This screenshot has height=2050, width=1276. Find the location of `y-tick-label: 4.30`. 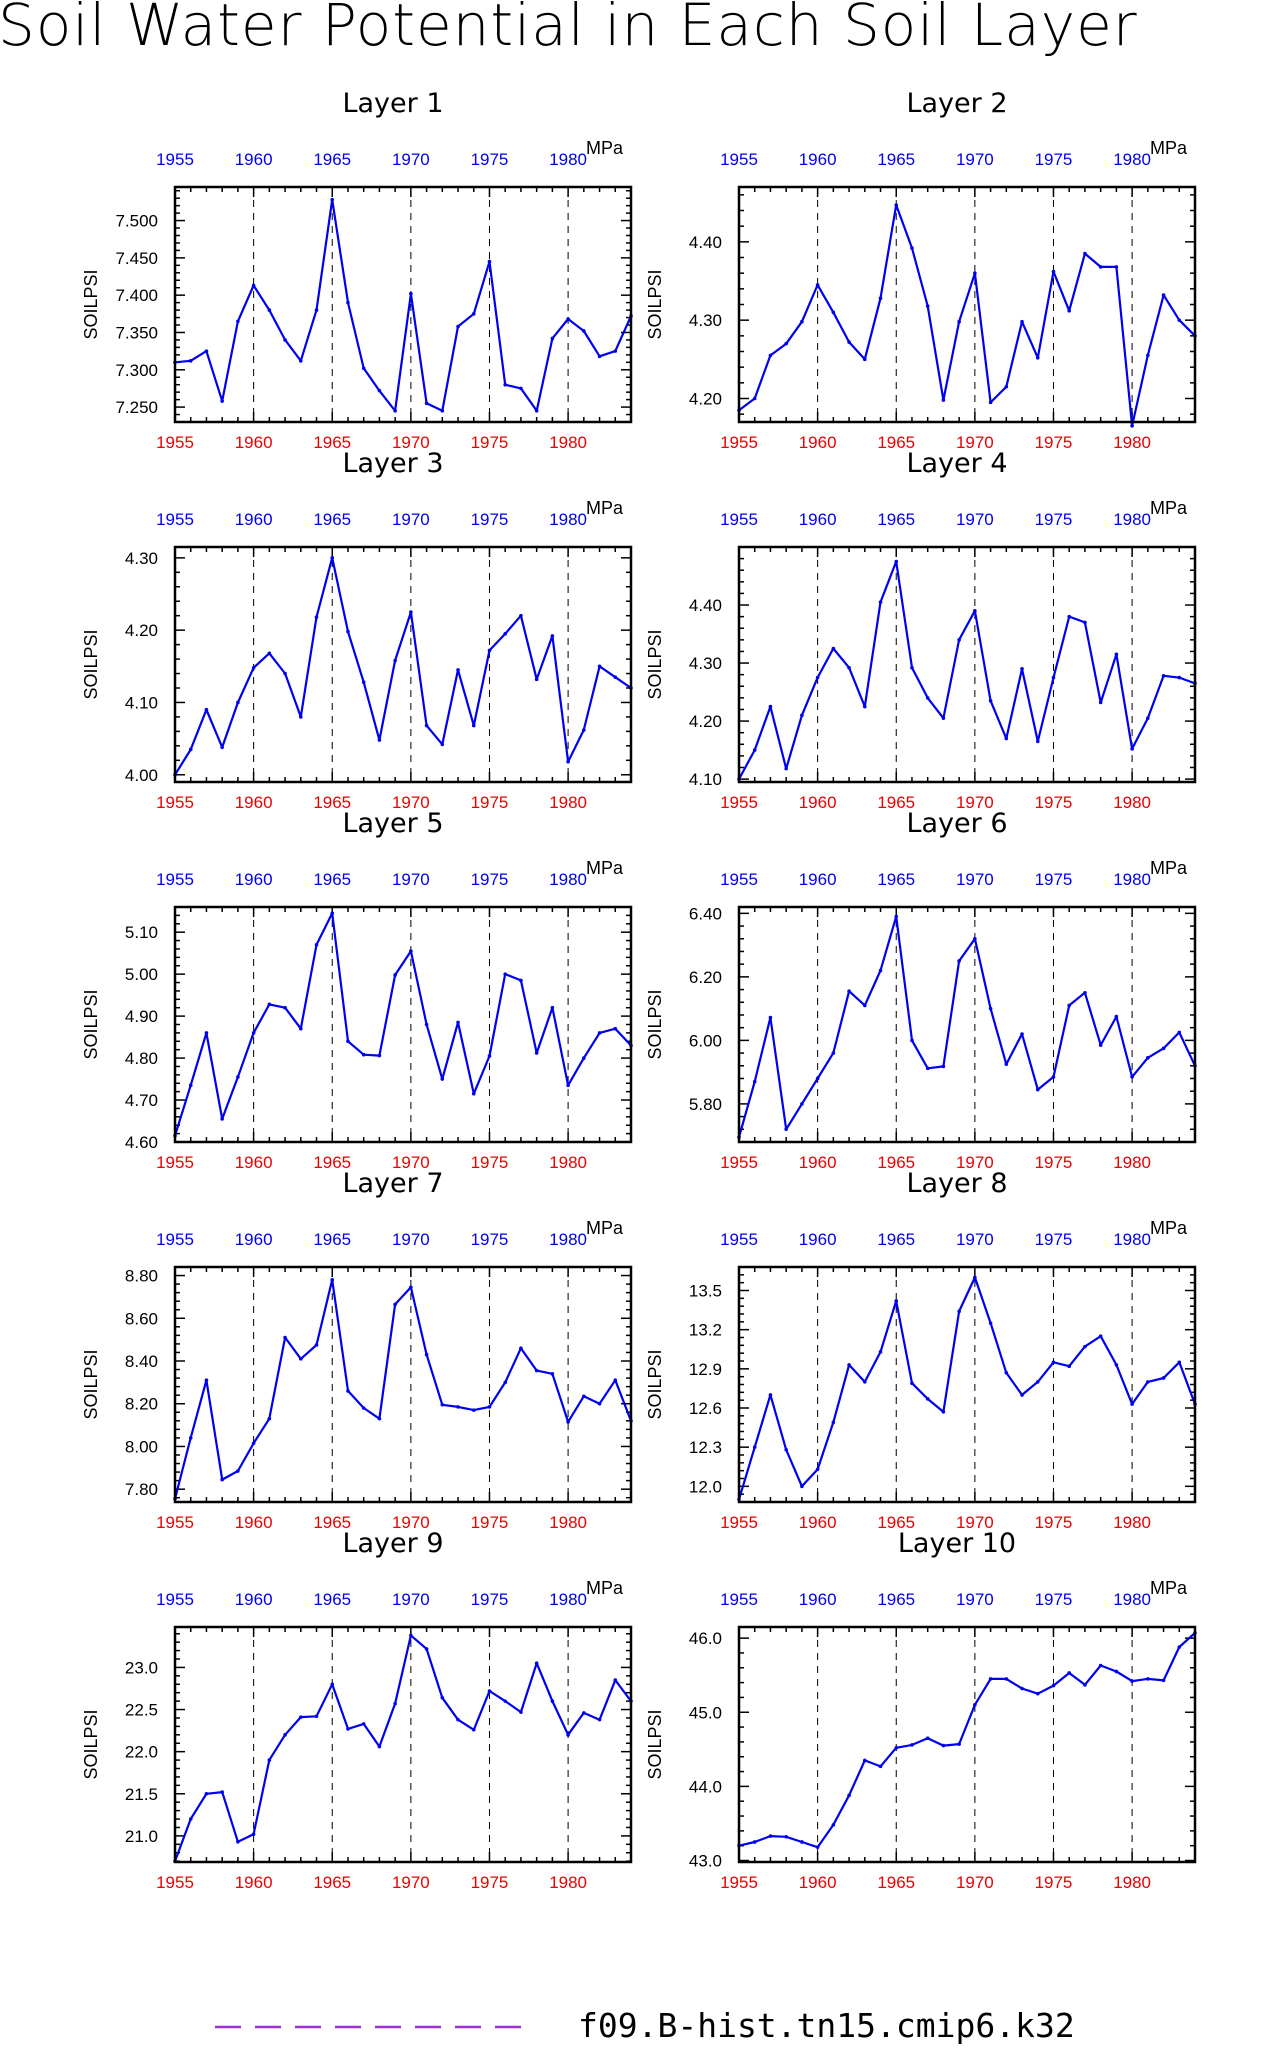

y-tick-label: 4.30 is located at coordinates (141, 558).